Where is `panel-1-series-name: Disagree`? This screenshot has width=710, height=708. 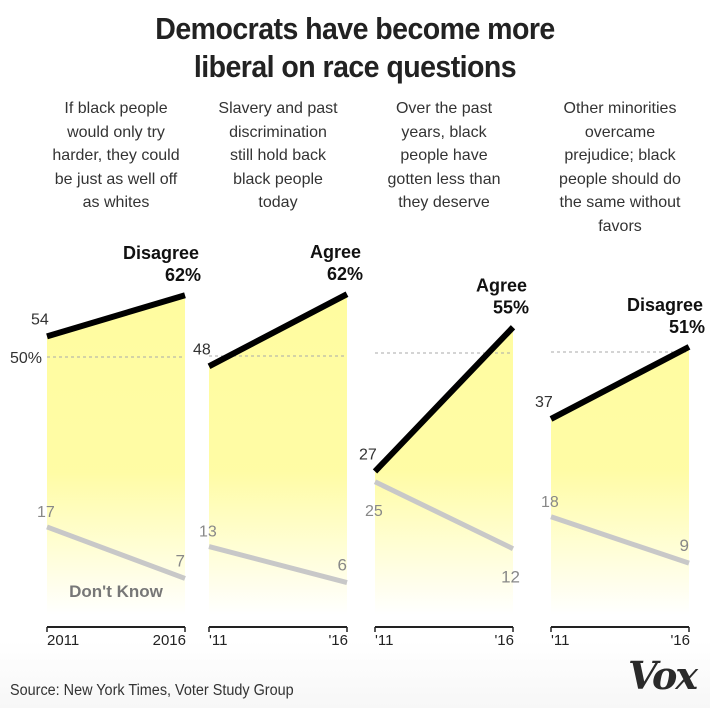 panel-1-series-name: Disagree is located at coordinates (161, 253).